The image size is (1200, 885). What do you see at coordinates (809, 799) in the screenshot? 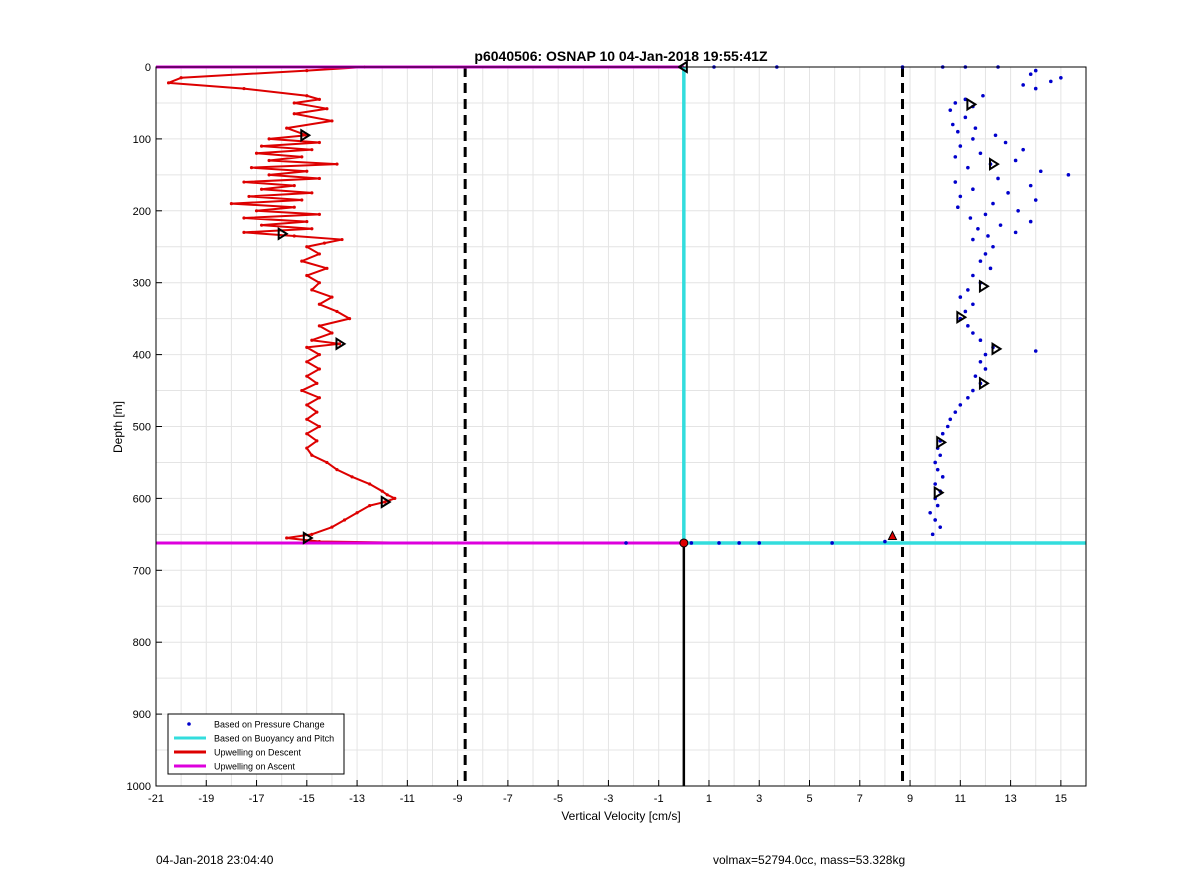
I see `x-tick-label: 5` at bounding box center [809, 799].